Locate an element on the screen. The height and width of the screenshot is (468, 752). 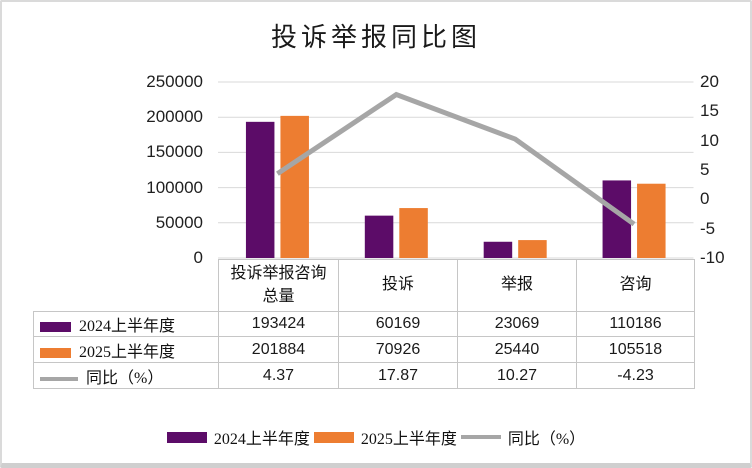
table-row-2025: 2025上半年度 201884 70926 25440 105518 is located at coordinates (364, 349).